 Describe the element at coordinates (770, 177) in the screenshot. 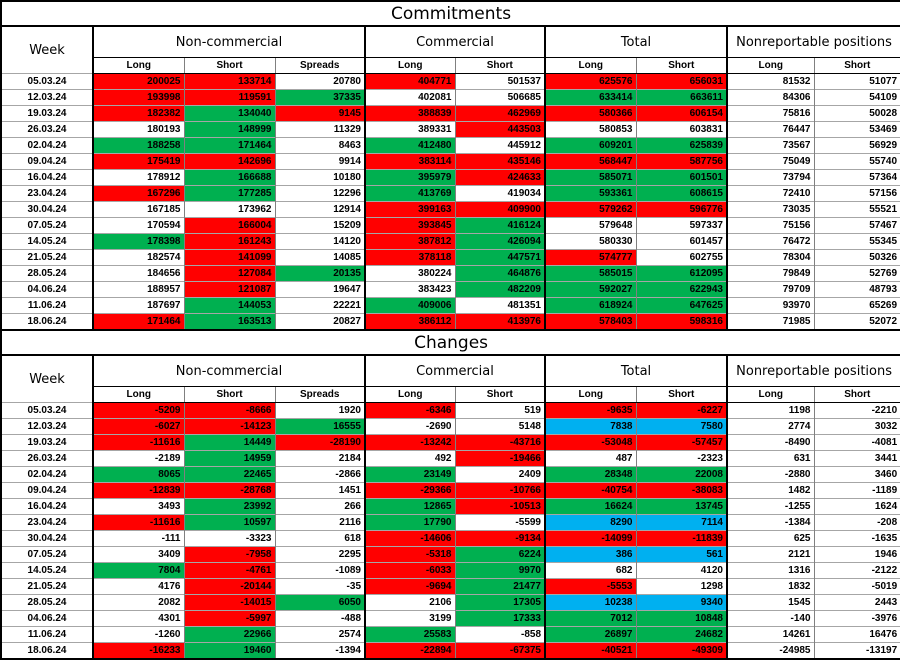

I see `value-cell: 73794` at that location.